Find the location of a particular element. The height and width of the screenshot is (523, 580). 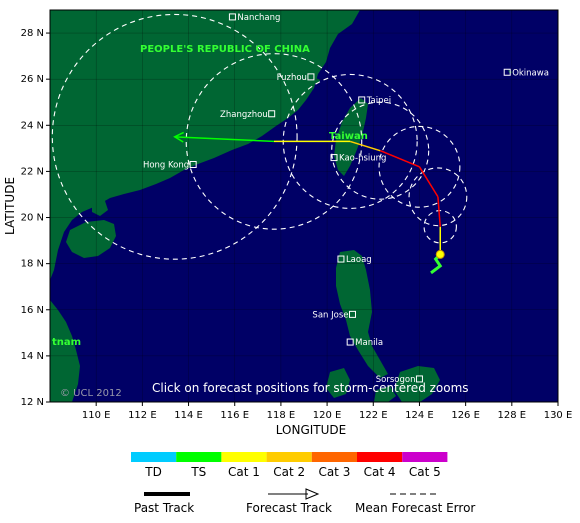

y-tick-label: 24 N is located at coordinates (32, 125).